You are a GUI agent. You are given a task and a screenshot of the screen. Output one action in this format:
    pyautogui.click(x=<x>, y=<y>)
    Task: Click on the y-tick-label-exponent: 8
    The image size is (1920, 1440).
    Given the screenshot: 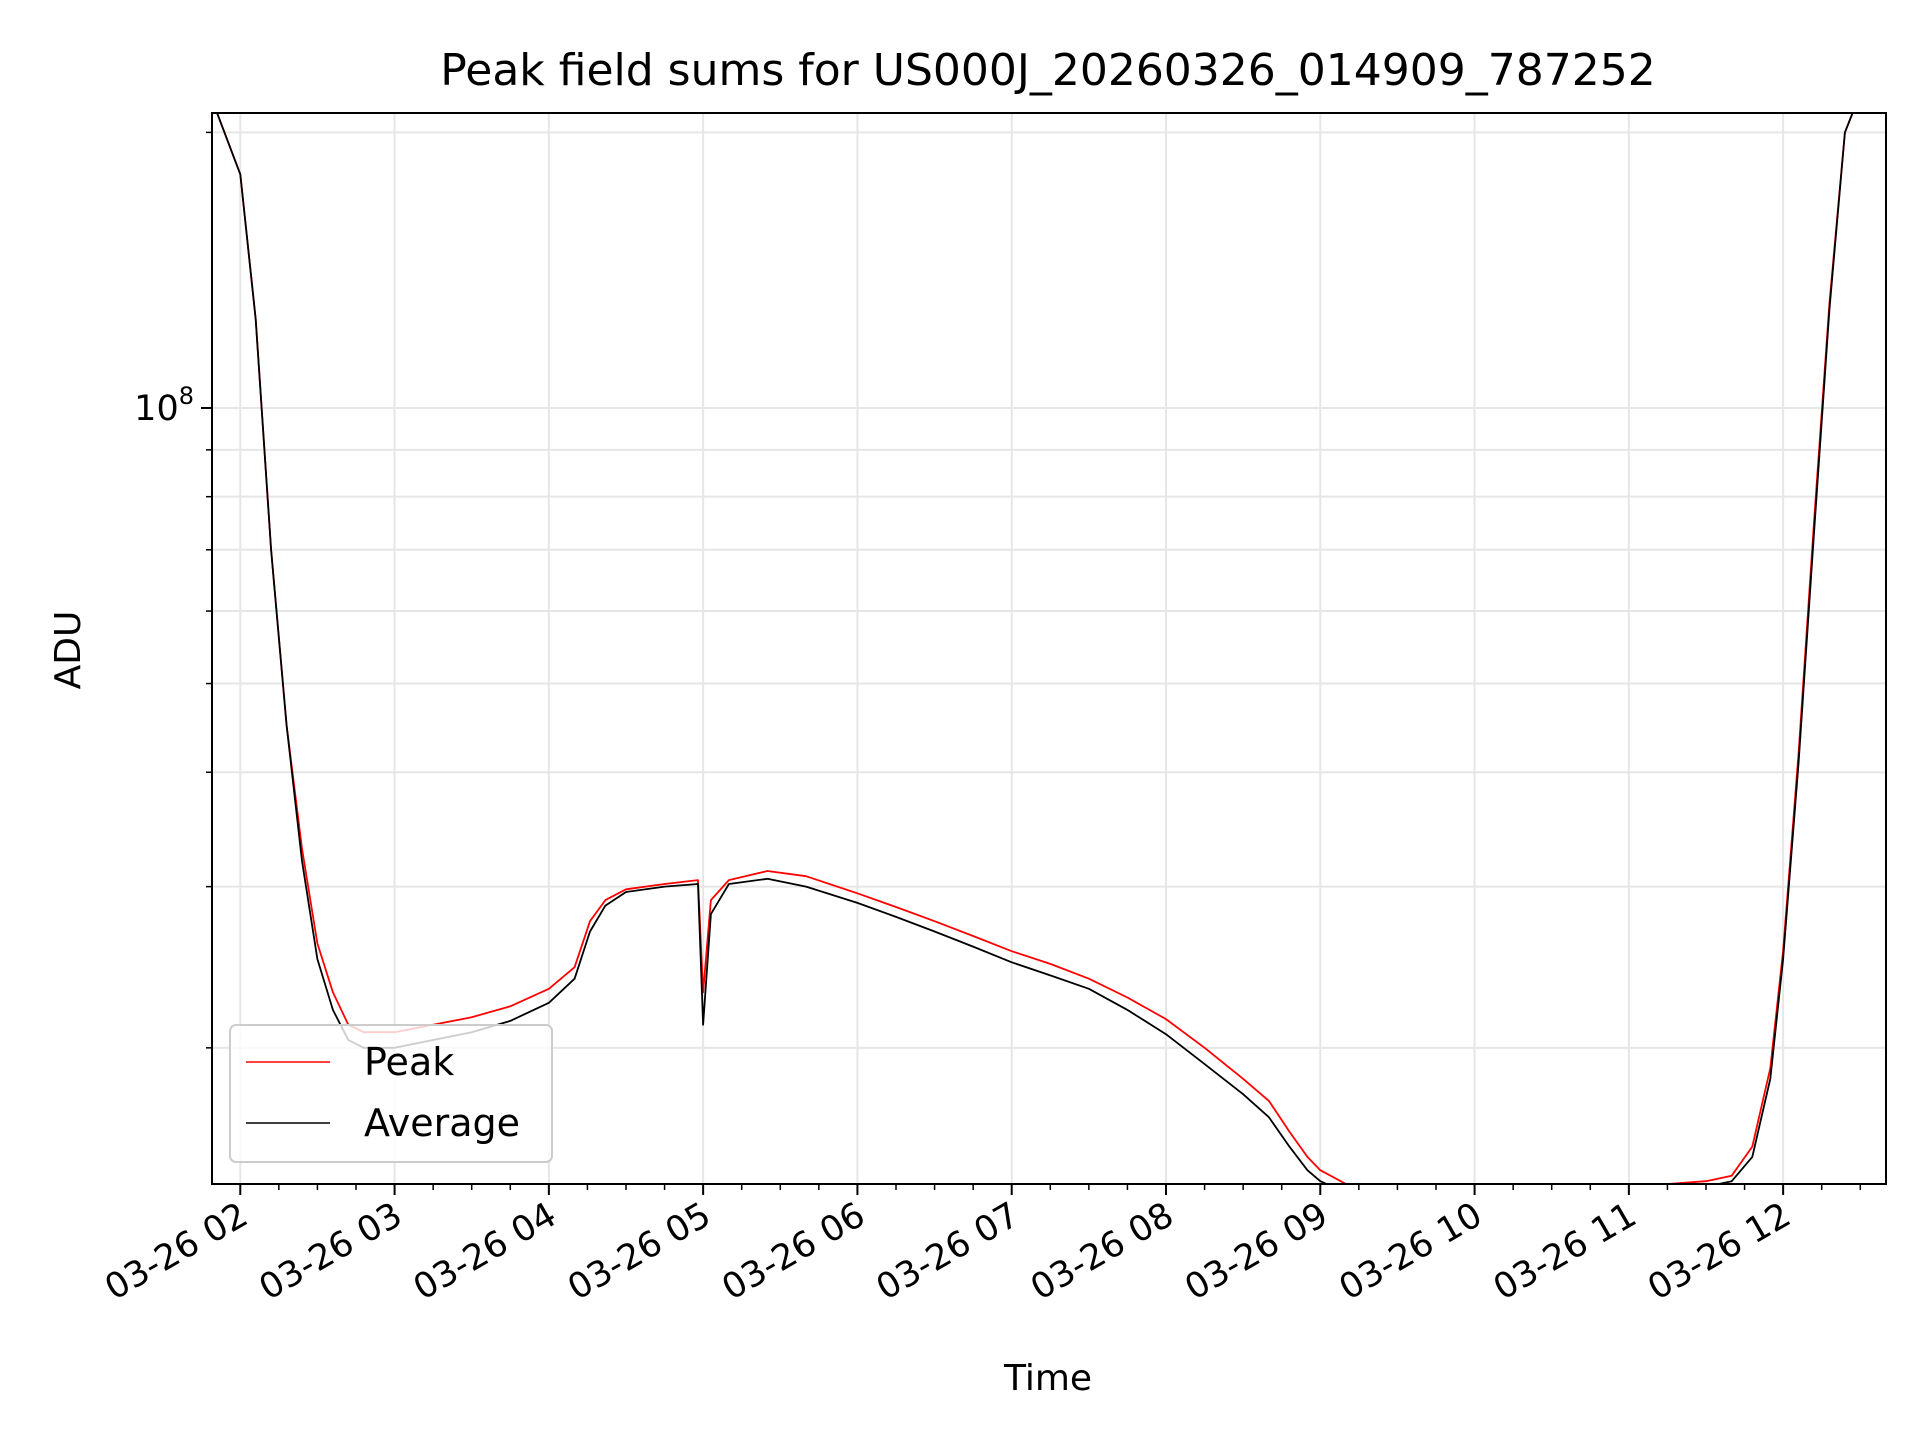 What is the action you would take?
    pyautogui.click(x=186, y=396)
    